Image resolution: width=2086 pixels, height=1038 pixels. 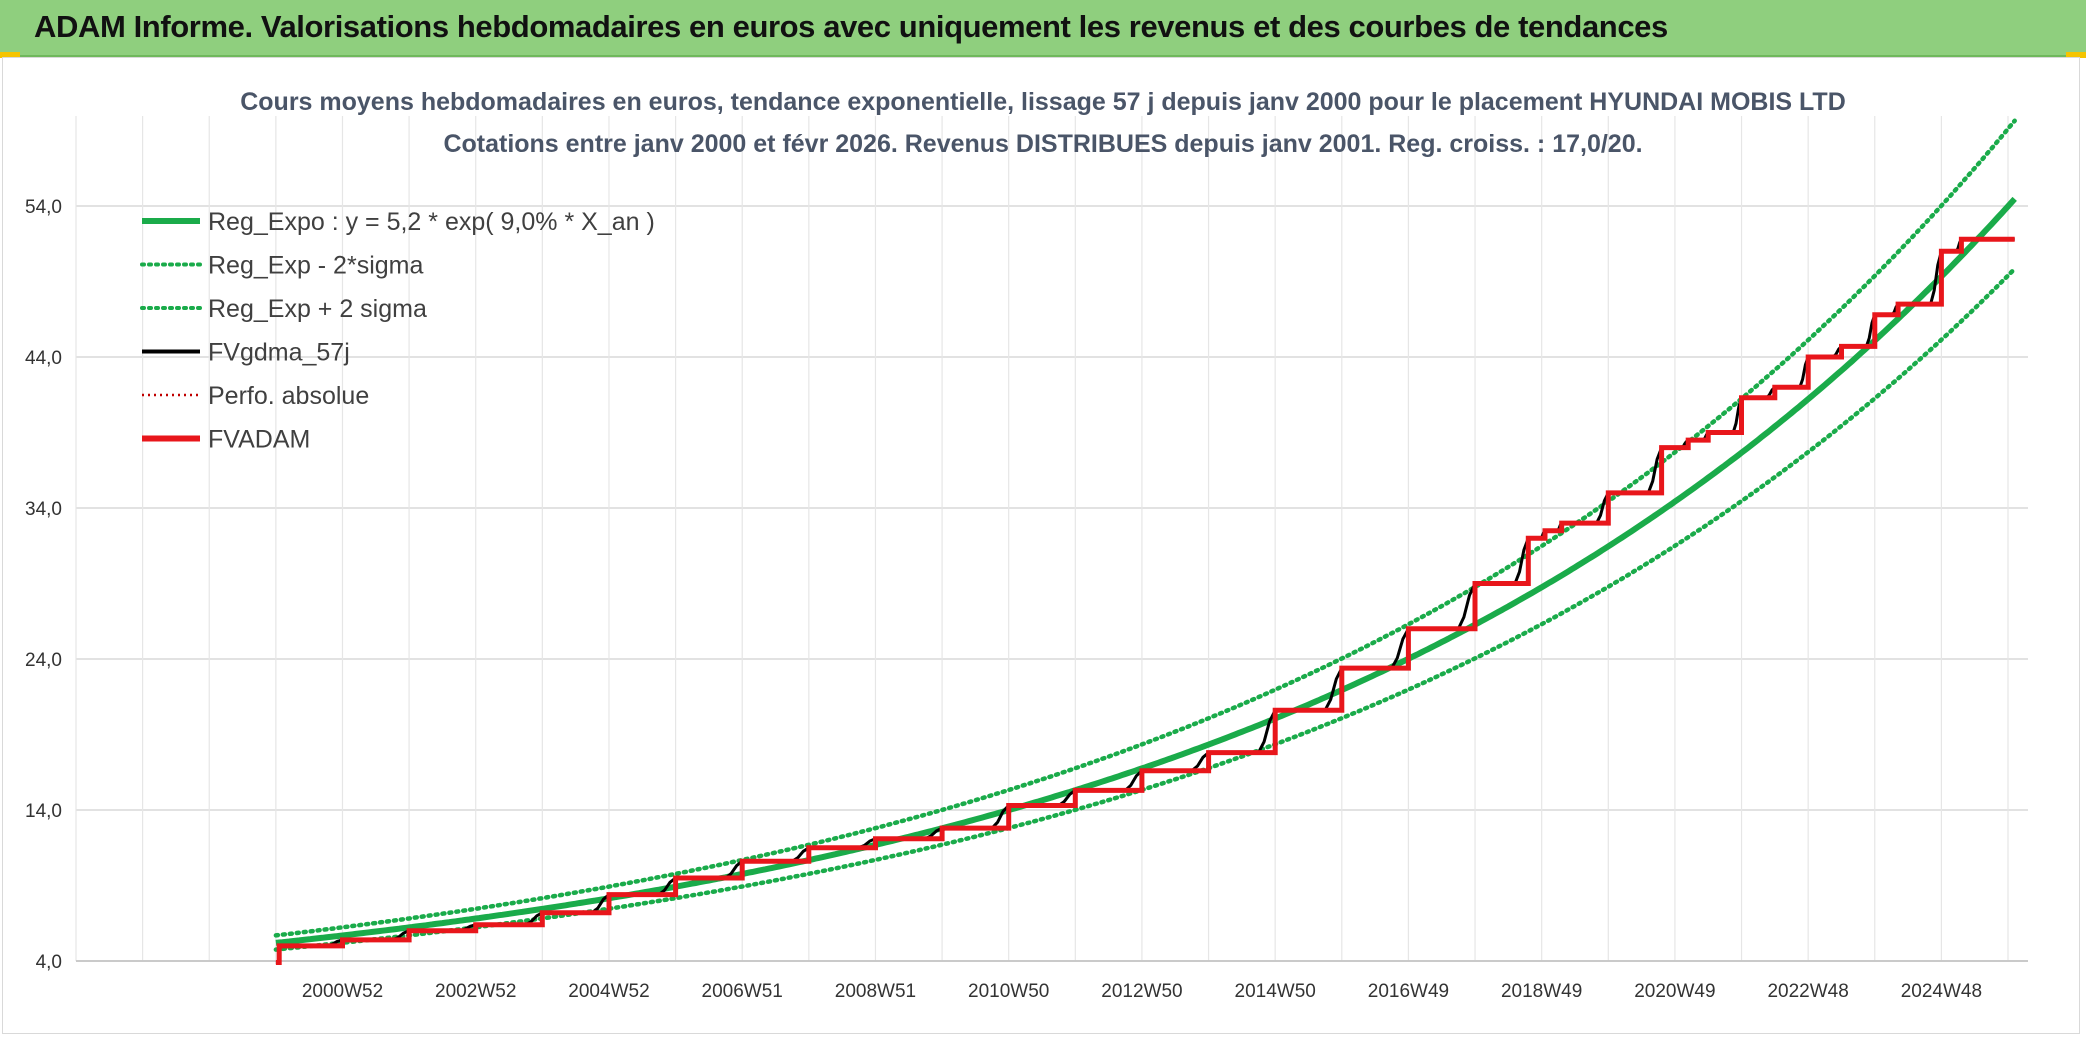 I want to click on y-tick-label: 34,0, so click(x=43, y=509).